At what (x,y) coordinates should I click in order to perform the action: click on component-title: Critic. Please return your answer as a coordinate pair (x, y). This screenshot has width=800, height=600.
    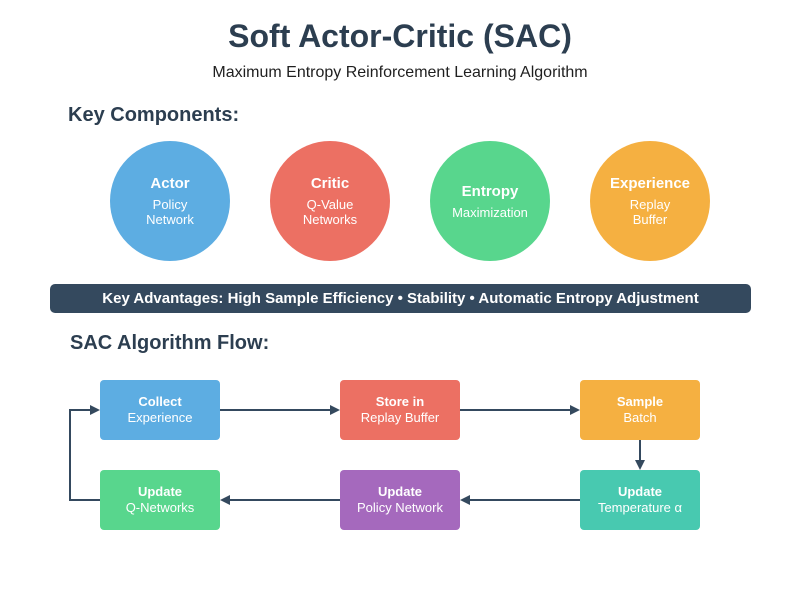
    Looking at the image, I should click on (330, 183).